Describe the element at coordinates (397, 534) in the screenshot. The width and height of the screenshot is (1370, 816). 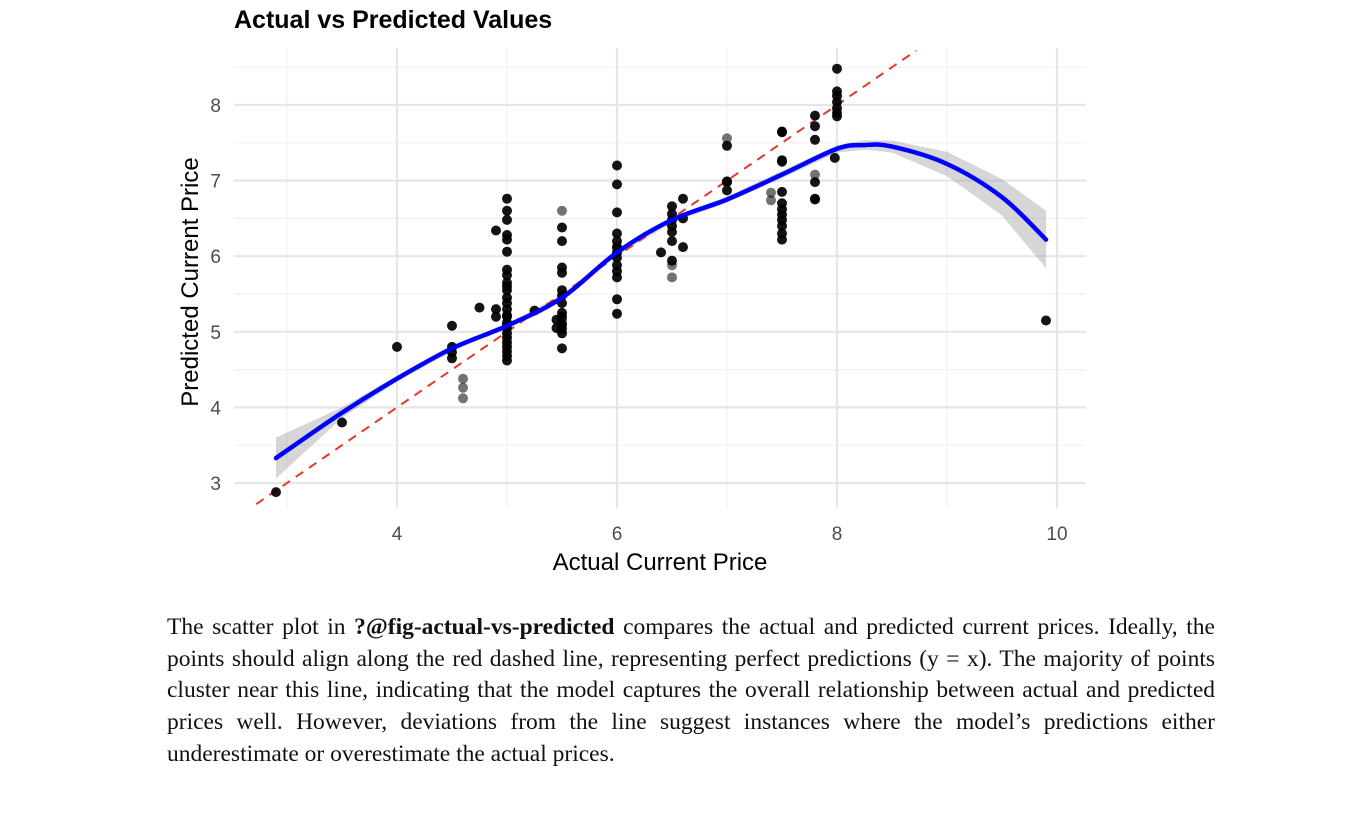
I see `x-tick-label: 4` at that location.